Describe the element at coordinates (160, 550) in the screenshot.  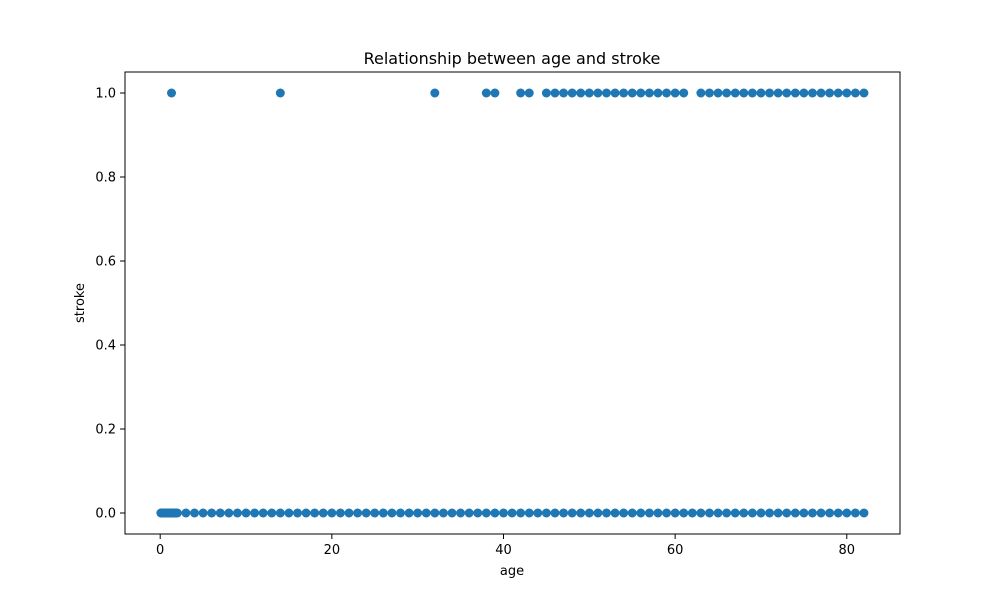
I see `x-tick-label: 0` at that location.